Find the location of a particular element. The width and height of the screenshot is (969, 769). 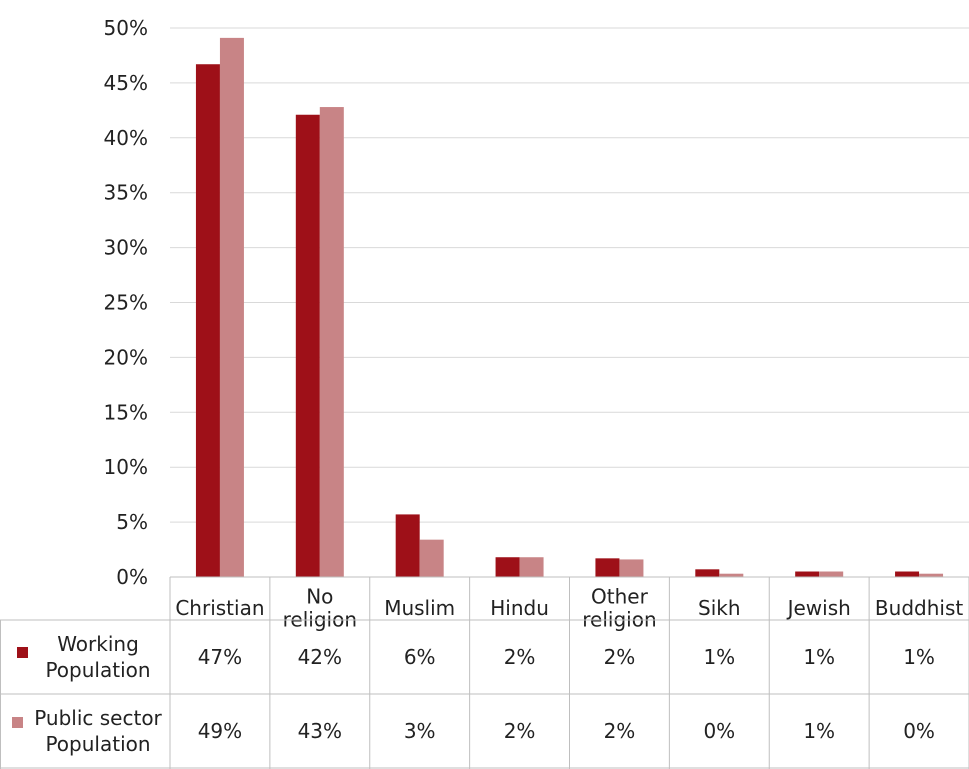

table-cell: 6% is located at coordinates (420, 657).